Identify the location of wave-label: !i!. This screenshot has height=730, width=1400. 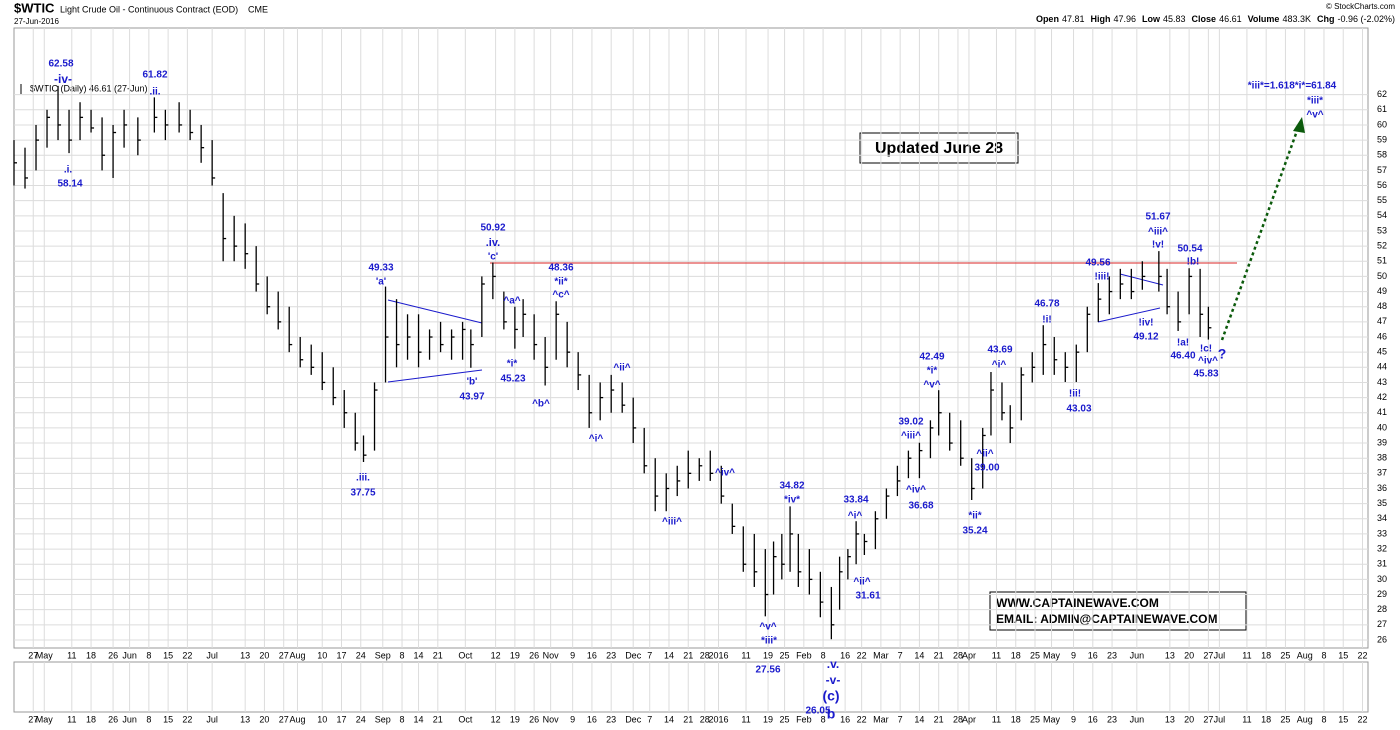
(1046, 320).